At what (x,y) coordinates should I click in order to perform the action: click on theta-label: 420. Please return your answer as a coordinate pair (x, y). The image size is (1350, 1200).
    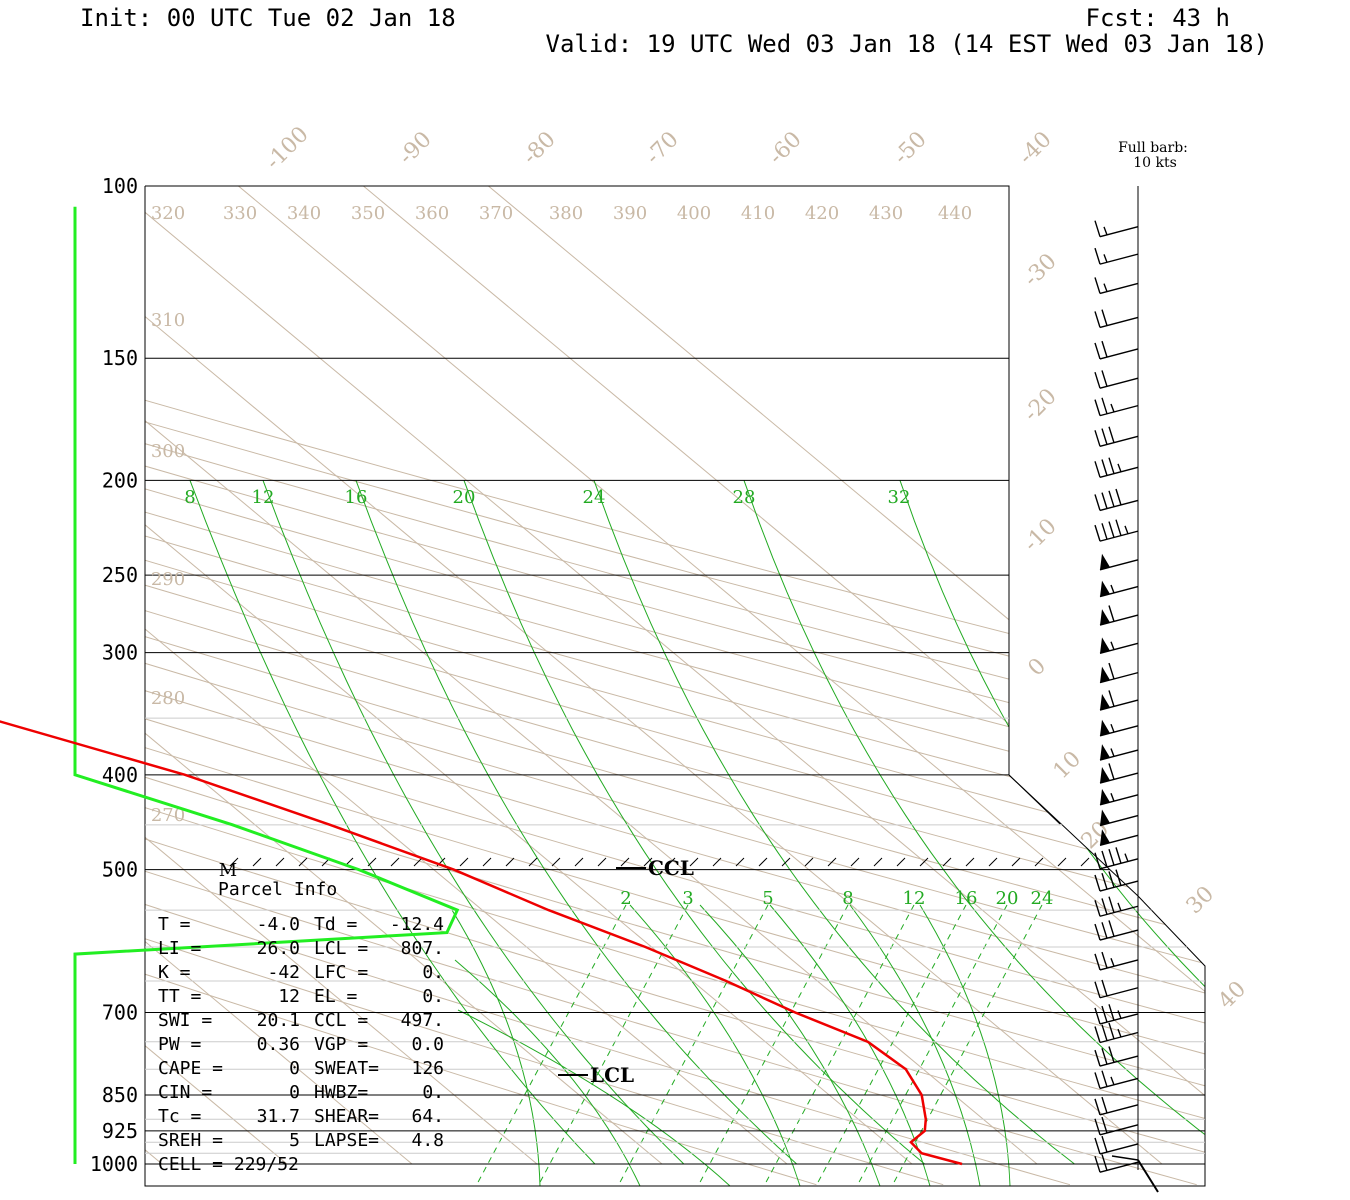
    Looking at the image, I should click on (822, 213).